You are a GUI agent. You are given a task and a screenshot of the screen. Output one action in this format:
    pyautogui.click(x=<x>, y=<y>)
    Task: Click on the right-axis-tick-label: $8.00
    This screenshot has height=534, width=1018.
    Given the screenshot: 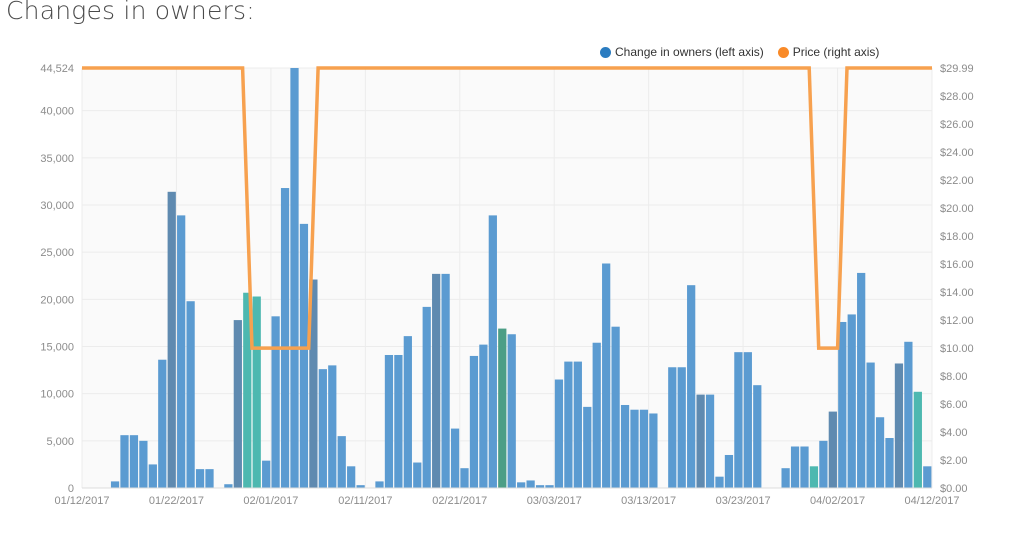 What is the action you would take?
    pyautogui.click(x=954, y=377)
    